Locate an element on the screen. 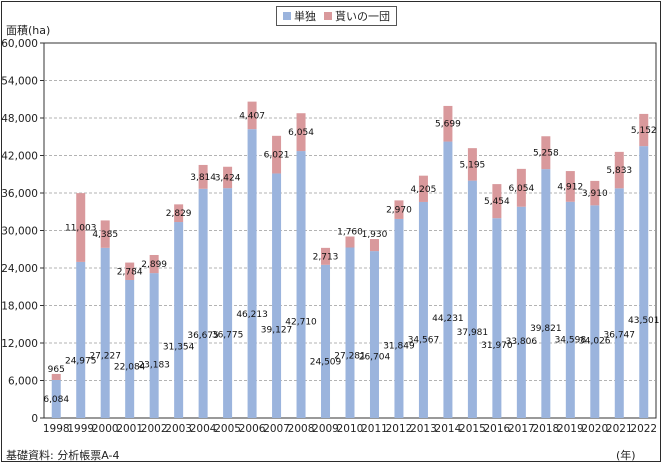  source-note: 基礎資料: 分析帳票A-4 is located at coordinates (63, 455).